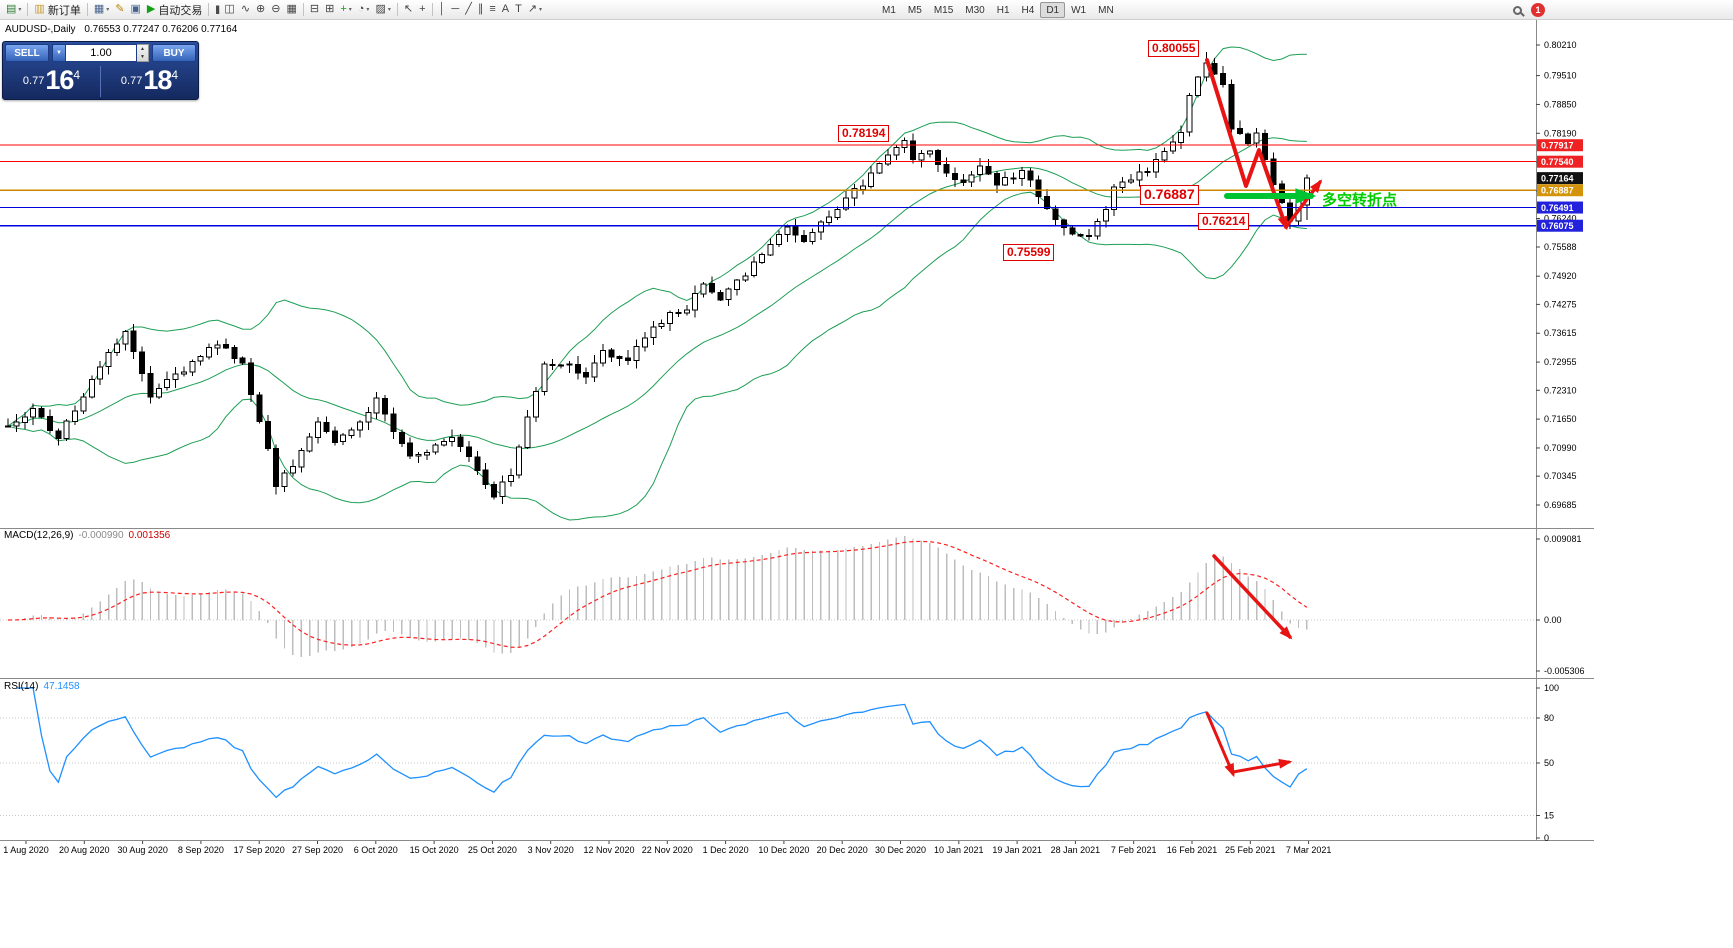 This screenshot has width=1733, height=948. I want to click on date-tick-label: 6 Oct 2020, so click(376, 850).